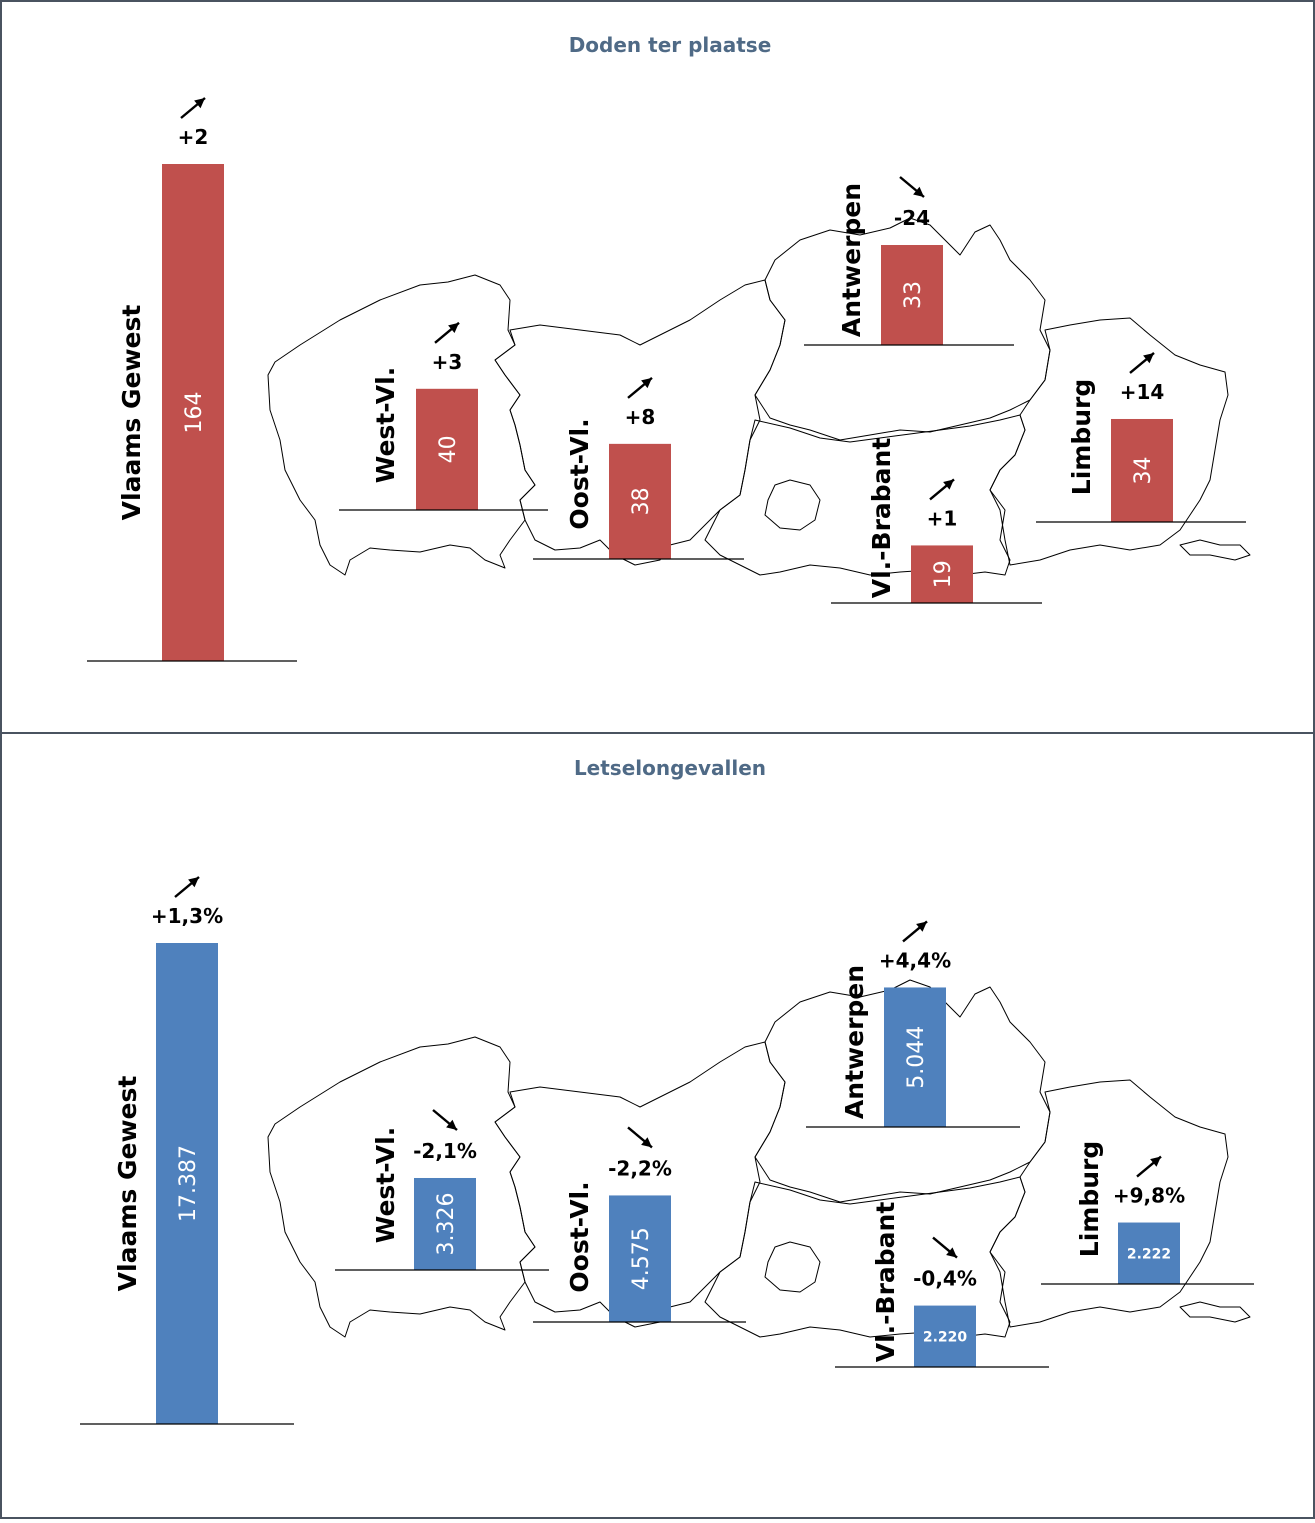  Describe the element at coordinates (912, 218) in the screenshot. I see `change-label: -24` at that location.